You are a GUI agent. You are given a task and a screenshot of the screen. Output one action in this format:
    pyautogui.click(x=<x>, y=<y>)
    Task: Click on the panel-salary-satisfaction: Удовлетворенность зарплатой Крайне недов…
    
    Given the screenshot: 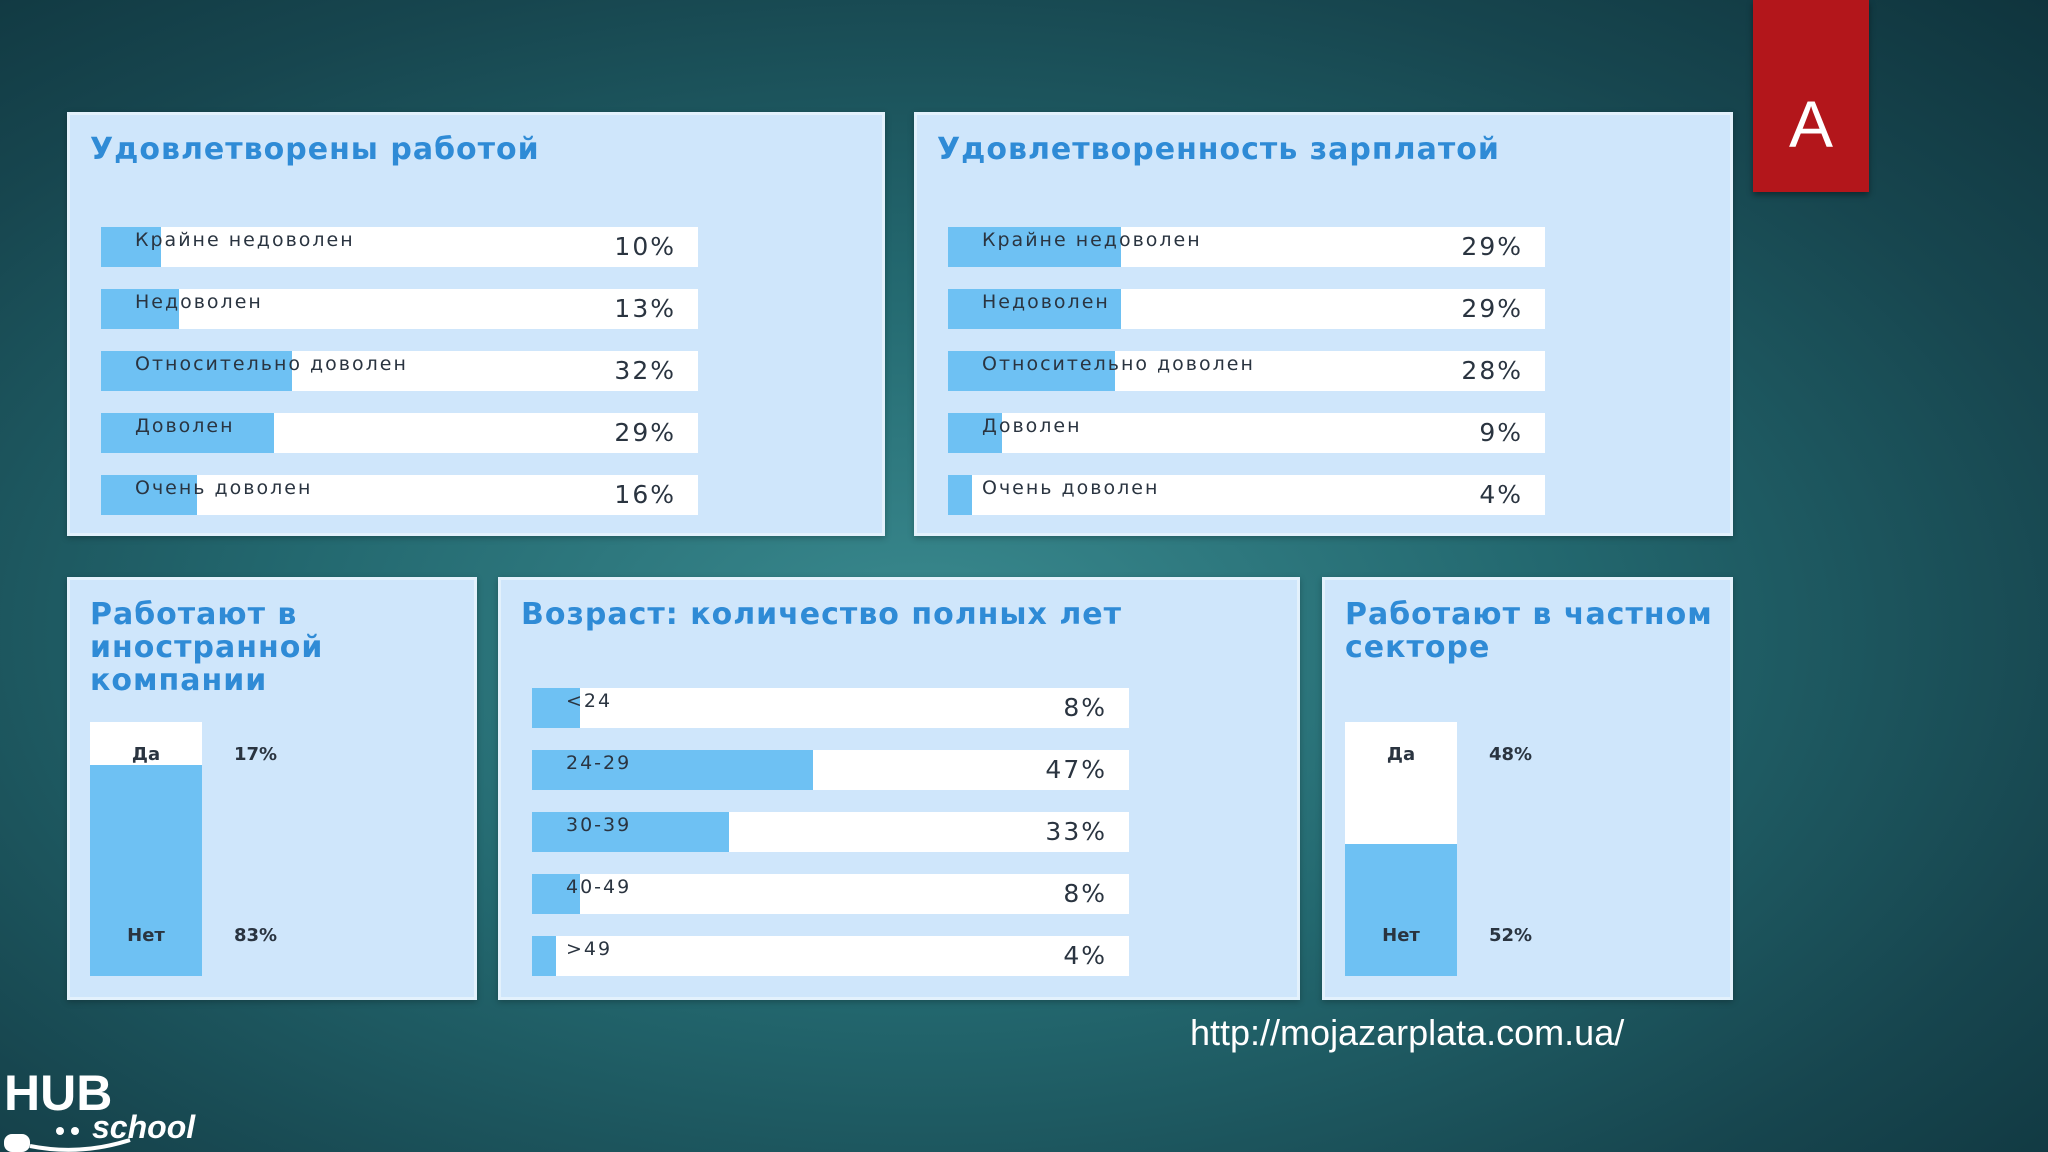 What is the action you would take?
    pyautogui.click(x=1323, y=324)
    